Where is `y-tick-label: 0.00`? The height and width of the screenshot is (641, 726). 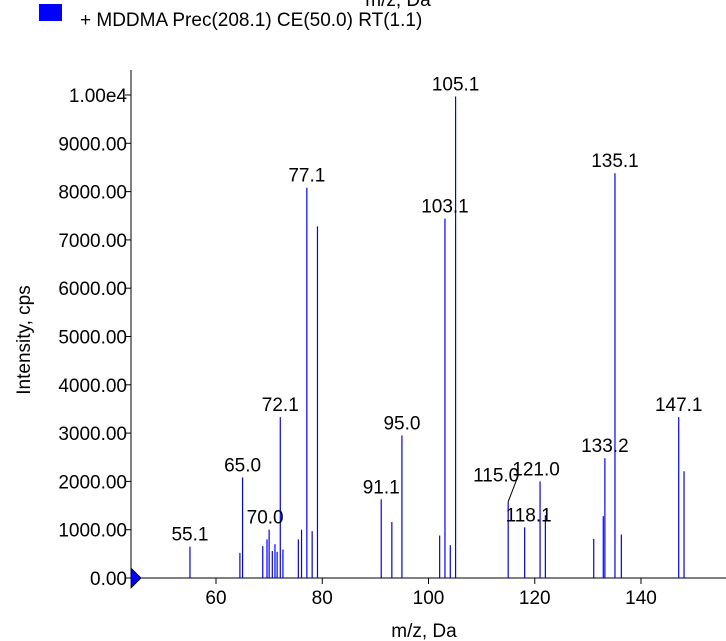 y-tick-label: 0.00 is located at coordinates (108, 579).